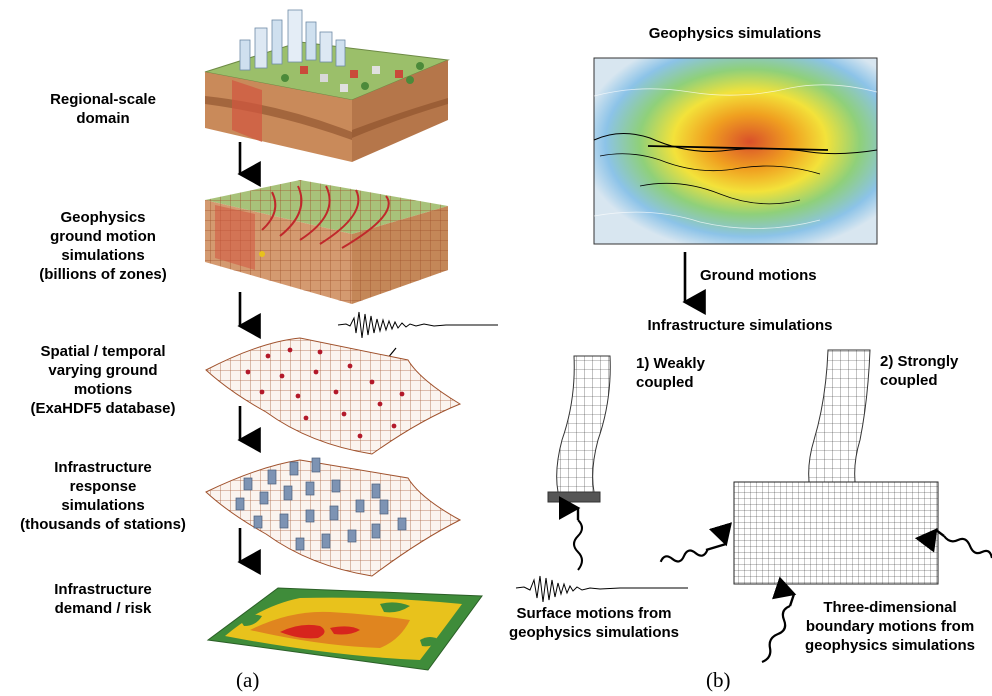 Image resolution: width=992 pixels, height=696 pixels. What do you see at coordinates (327, 85) in the screenshot?
I see `regional-domain-block` at bounding box center [327, 85].